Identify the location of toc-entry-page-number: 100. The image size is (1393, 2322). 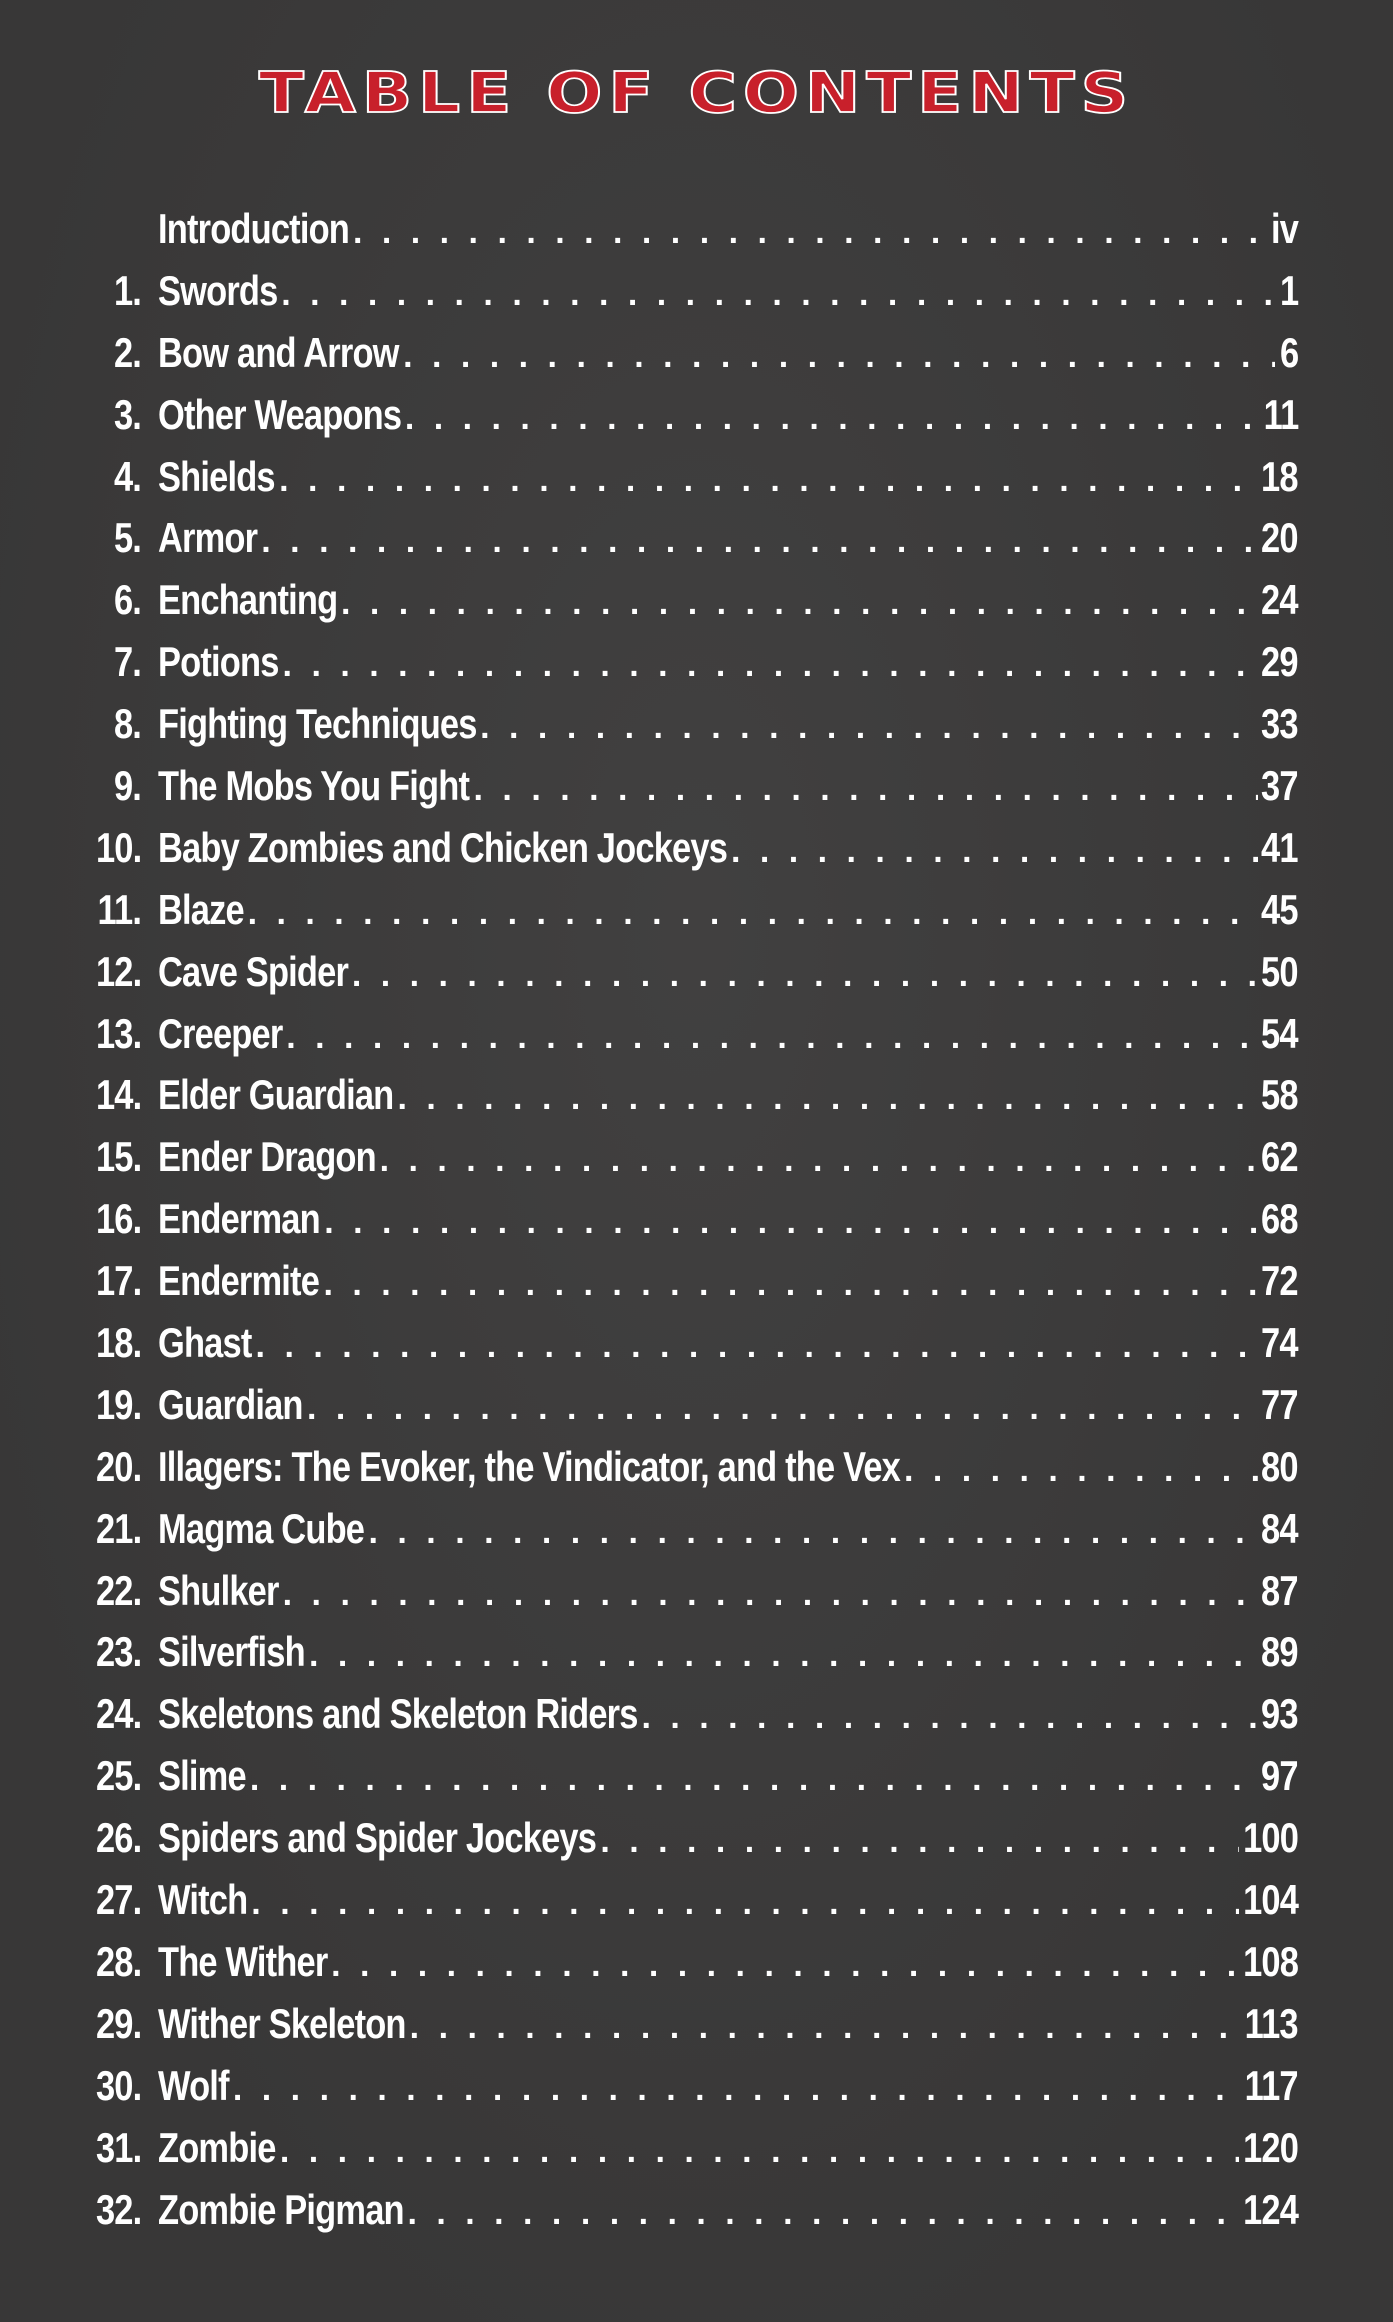
(1270, 1838).